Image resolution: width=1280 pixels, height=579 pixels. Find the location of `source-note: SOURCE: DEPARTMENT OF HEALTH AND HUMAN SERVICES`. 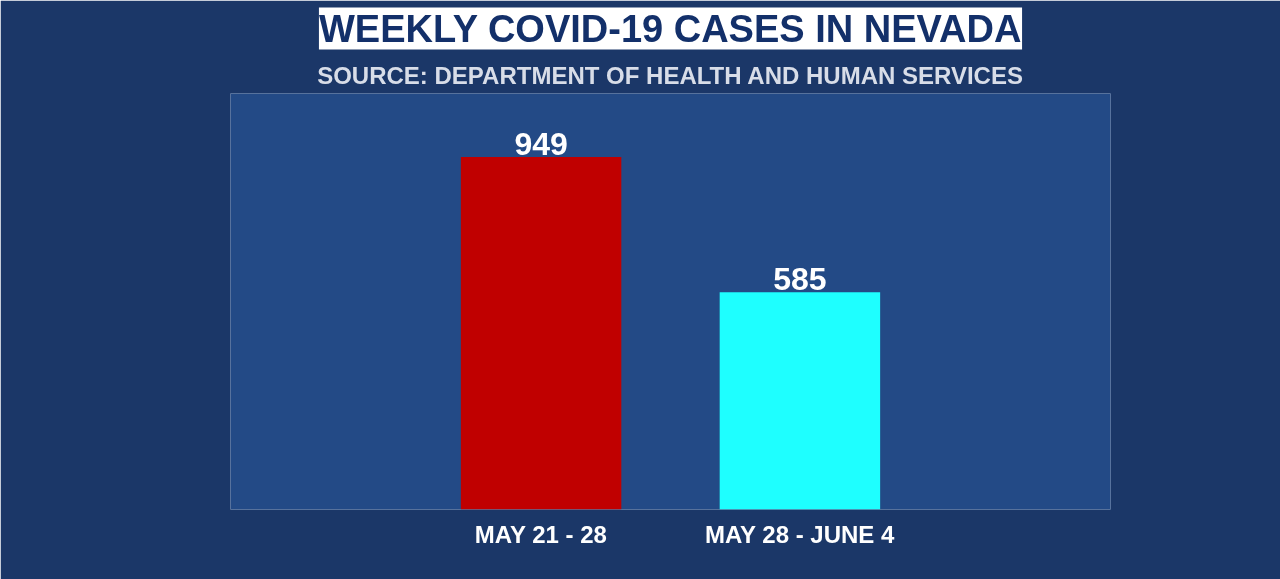

source-note: SOURCE: DEPARTMENT OF HEALTH AND HUMAN SERVICES is located at coordinates (670, 75).